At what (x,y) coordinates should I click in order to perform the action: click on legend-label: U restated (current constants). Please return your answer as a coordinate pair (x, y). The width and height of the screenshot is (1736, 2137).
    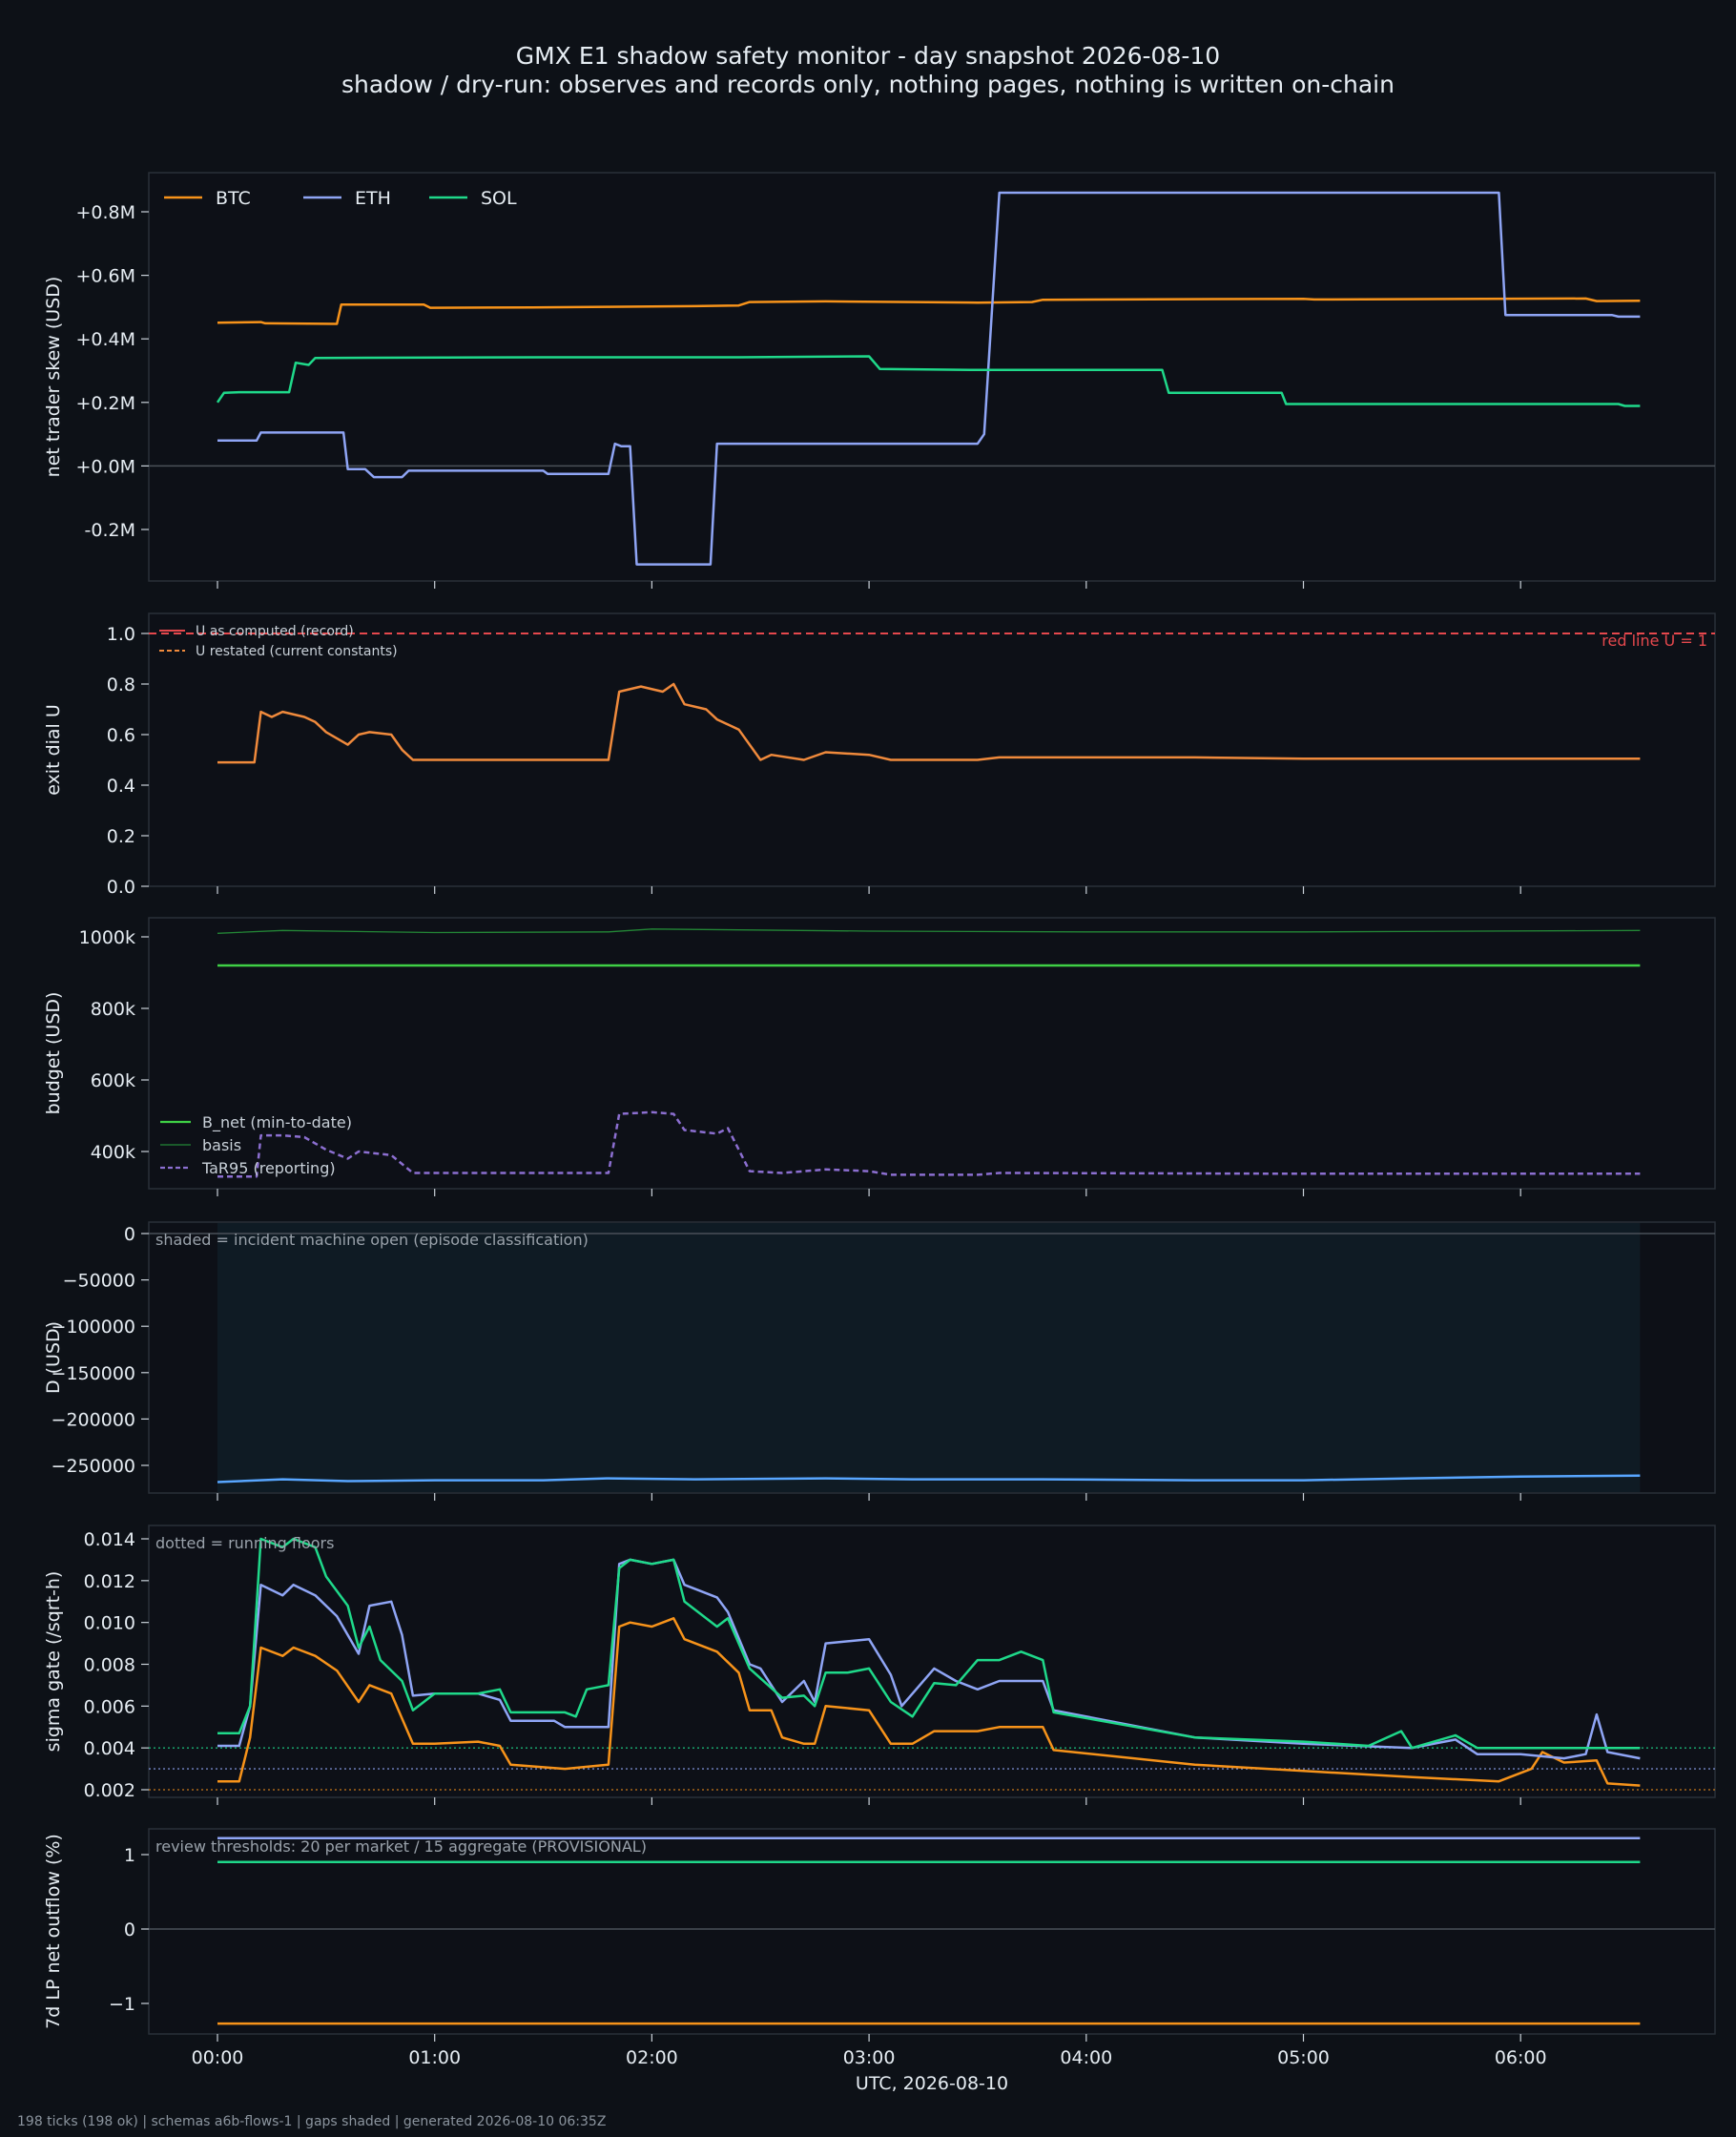
    Looking at the image, I should click on (297, 651).